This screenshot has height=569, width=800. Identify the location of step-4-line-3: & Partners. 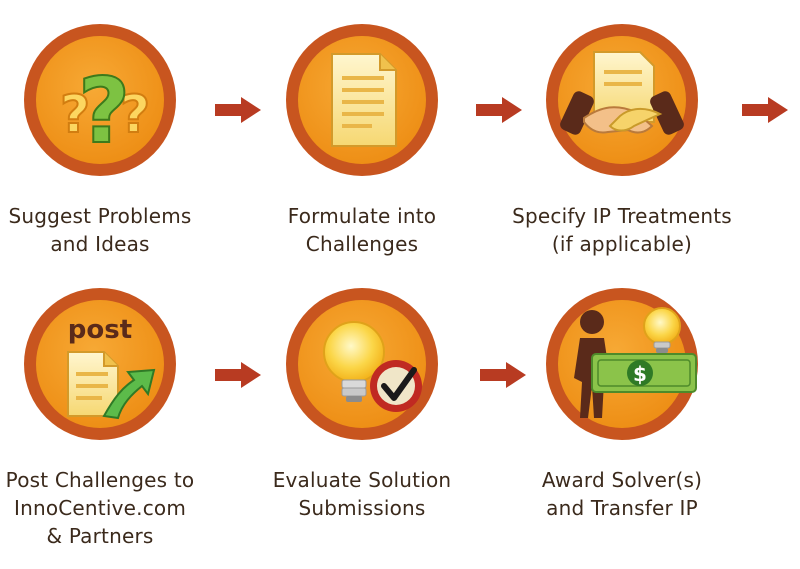
(100, 536).